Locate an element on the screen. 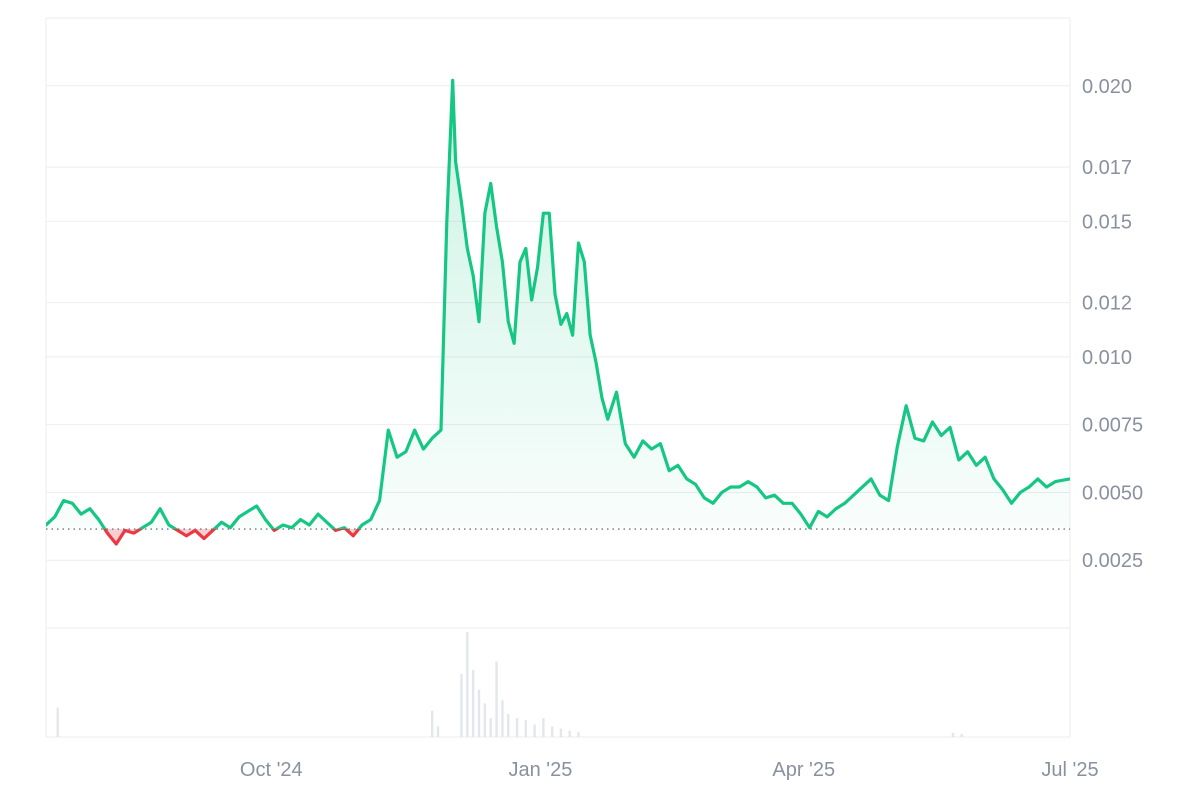 This screenshot has height=800, width=1200. y-tick-label: 0.020 is located at coordinates (1107, 87).